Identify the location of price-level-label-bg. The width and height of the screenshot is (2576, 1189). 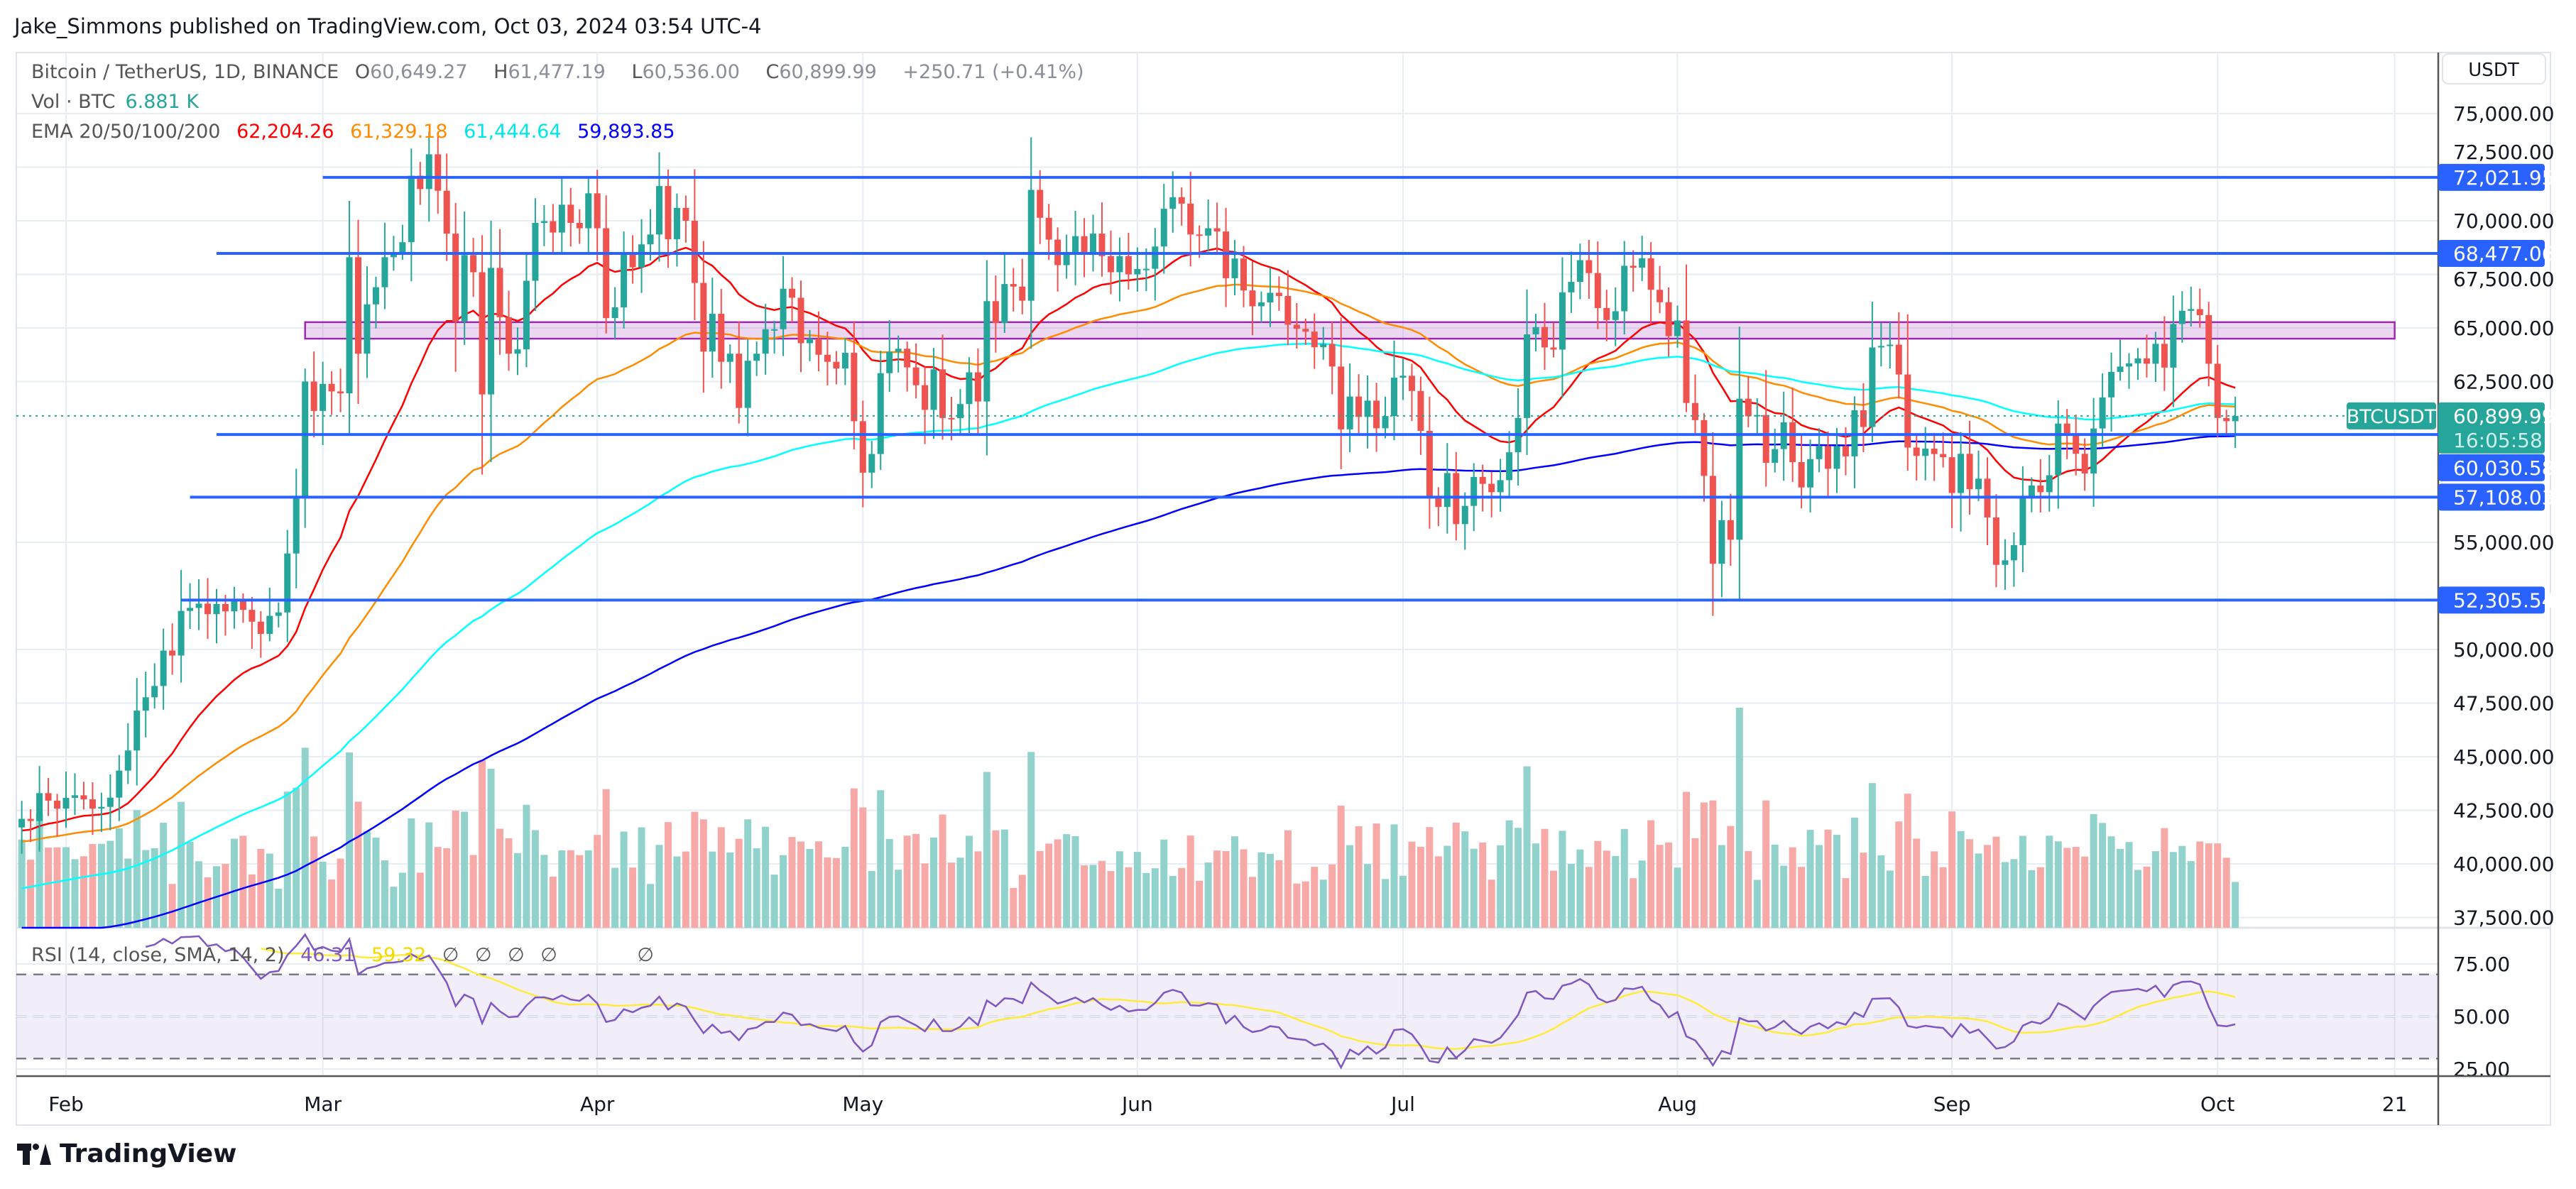
(2491, 177).